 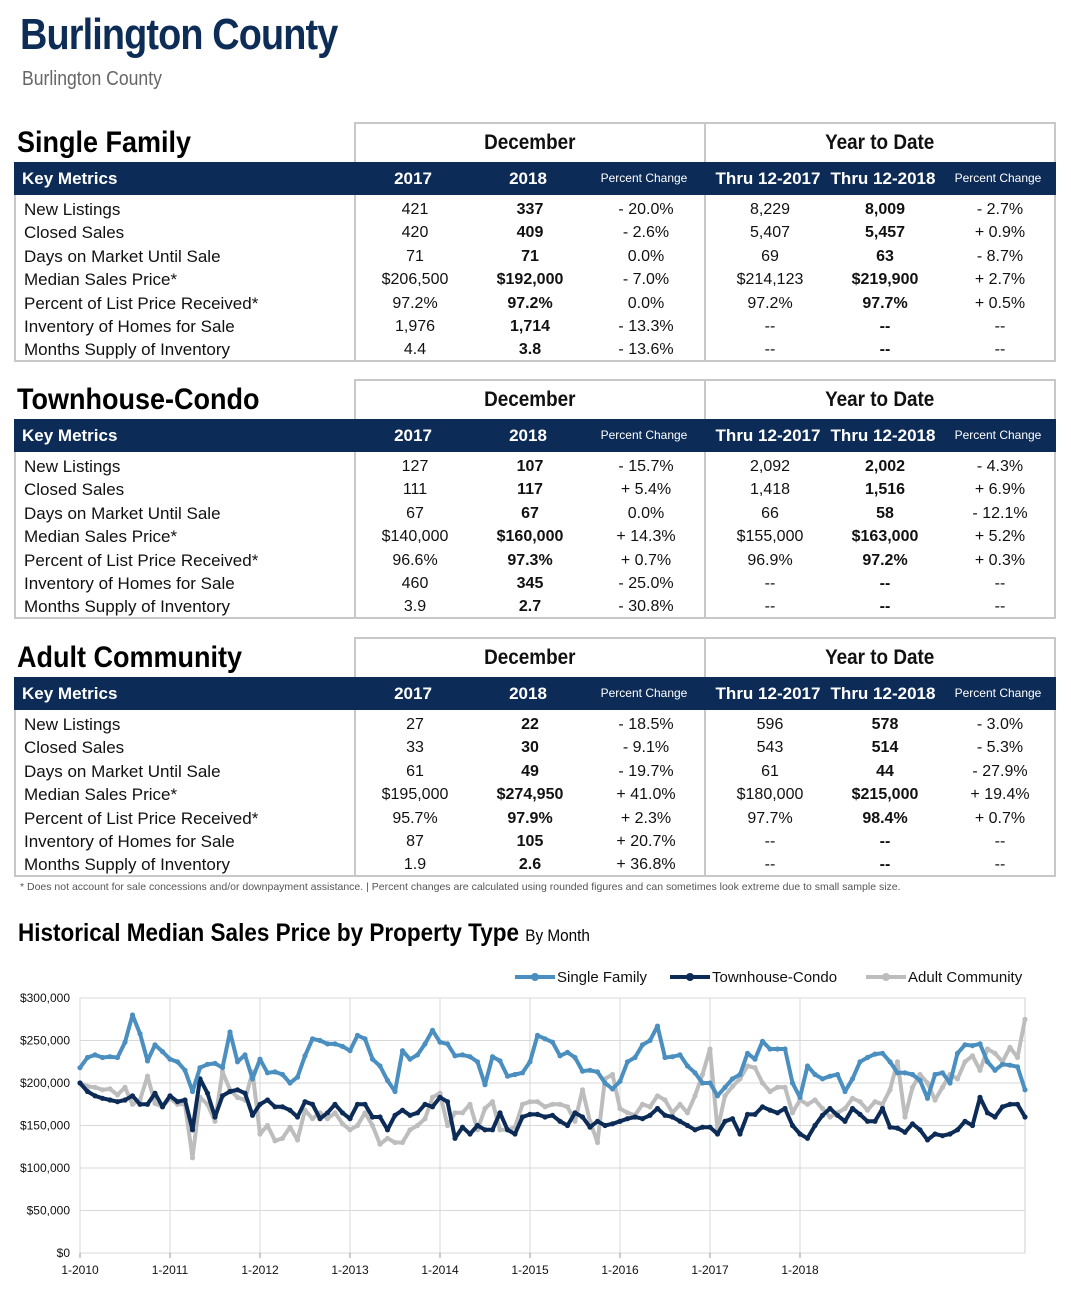 I want to click on 2018-value: 30, so click(x=530, y=748).